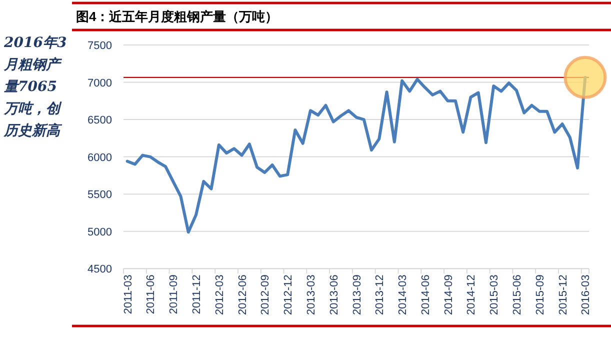 The width and height of the screenshot is (611, 345). Describe the element at coordinates (540, 294) in the screenshot. I see `x-tick-label: 2015-09` at that location.